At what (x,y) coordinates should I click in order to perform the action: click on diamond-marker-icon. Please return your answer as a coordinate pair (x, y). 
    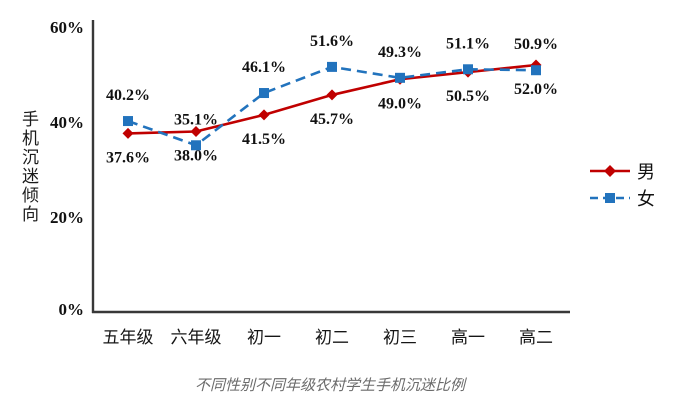
    Looking at the image, I should click on (610, 170).